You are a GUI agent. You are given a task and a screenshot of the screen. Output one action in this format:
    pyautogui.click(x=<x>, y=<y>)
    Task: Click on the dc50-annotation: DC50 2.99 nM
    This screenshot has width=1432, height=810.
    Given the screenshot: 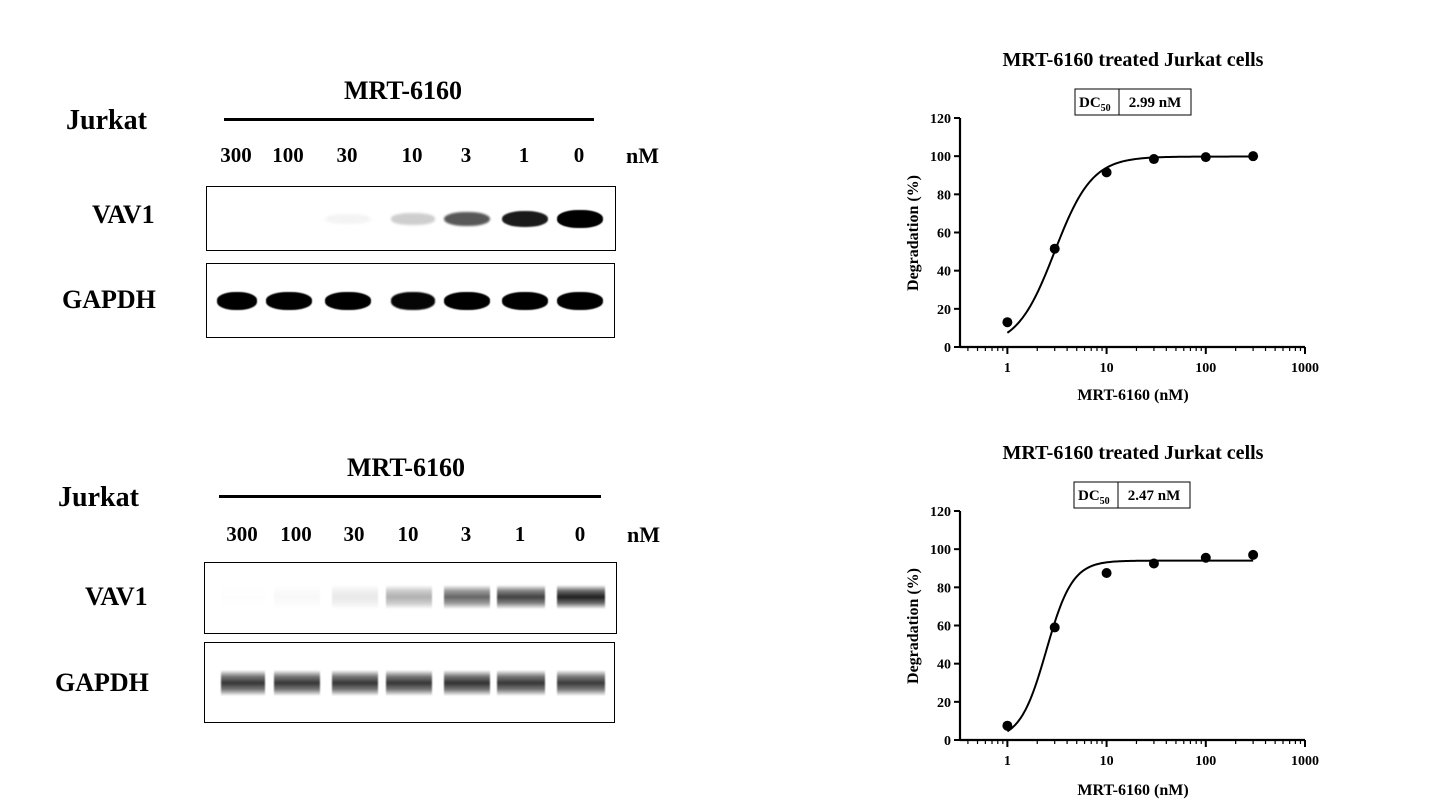 What is the action you would take?
    pyautogui.click(x=1133, y=102)
    